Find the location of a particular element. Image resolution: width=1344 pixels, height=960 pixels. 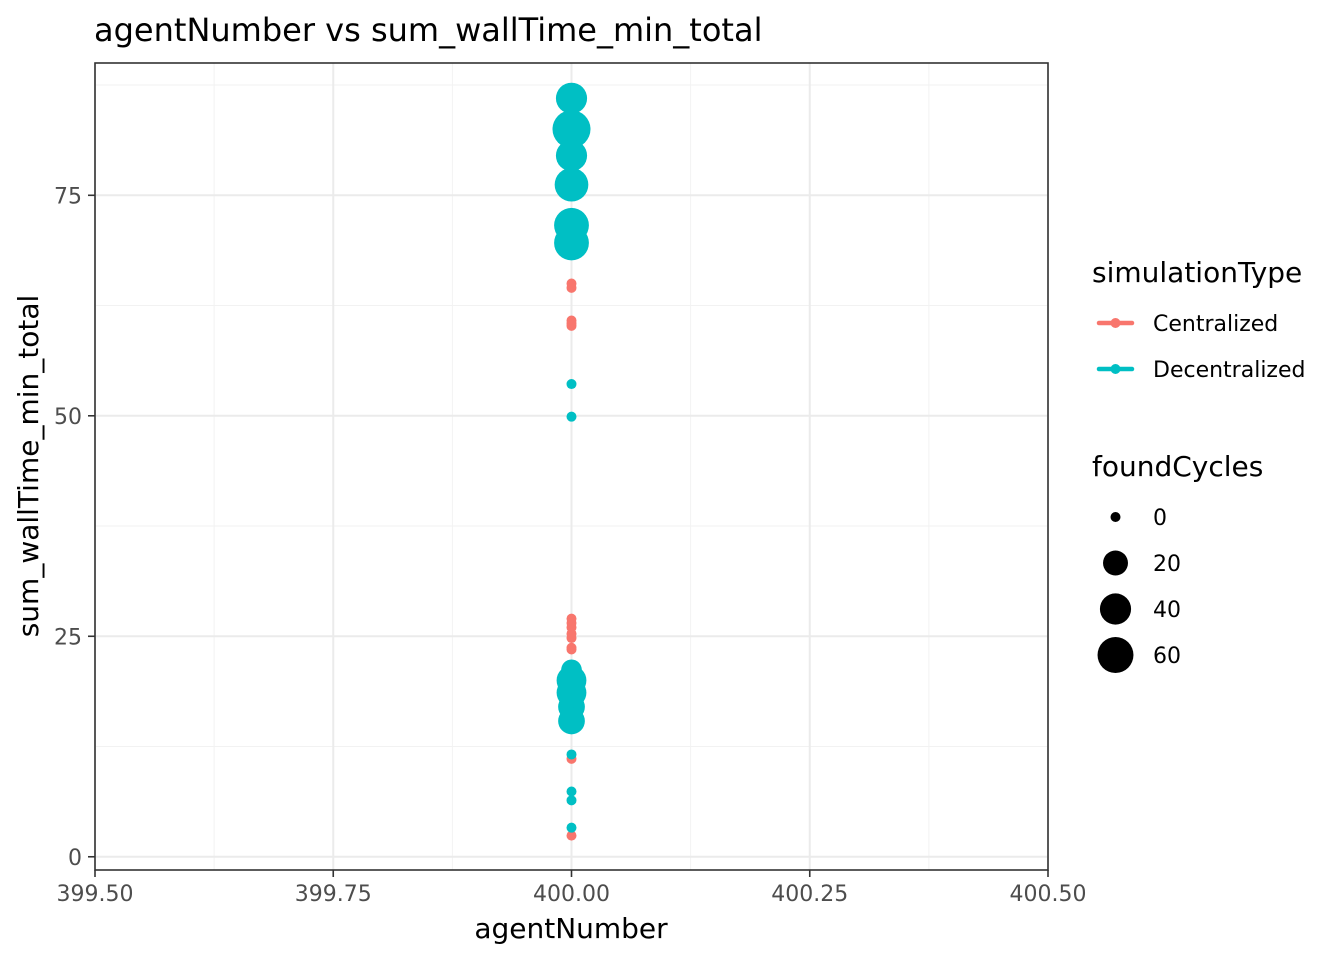

y-axis-label: sum_wallTime_min_total is located at coordinates (28, 466).